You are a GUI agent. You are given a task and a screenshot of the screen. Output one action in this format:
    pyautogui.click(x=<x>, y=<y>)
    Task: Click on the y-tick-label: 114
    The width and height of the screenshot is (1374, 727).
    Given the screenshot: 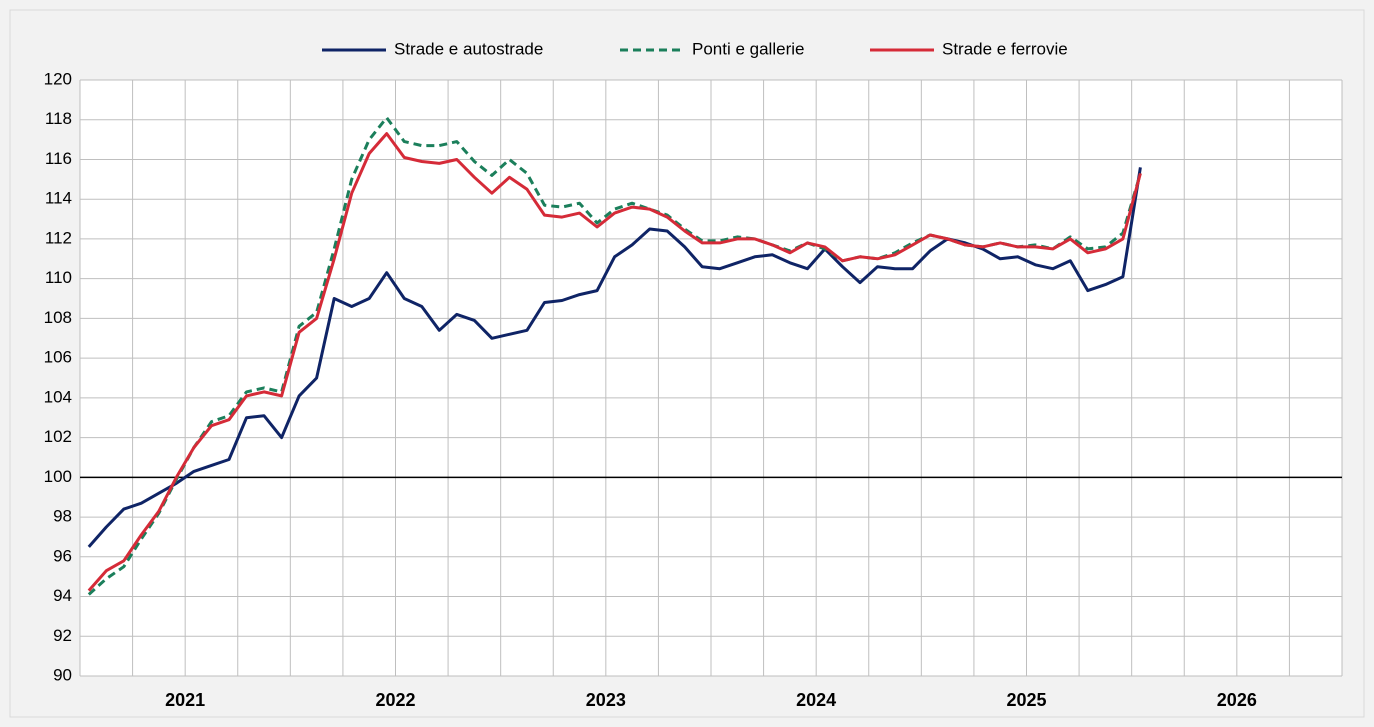 What is the action you would take?
    pyautogui.click(x=58, y=198)
    